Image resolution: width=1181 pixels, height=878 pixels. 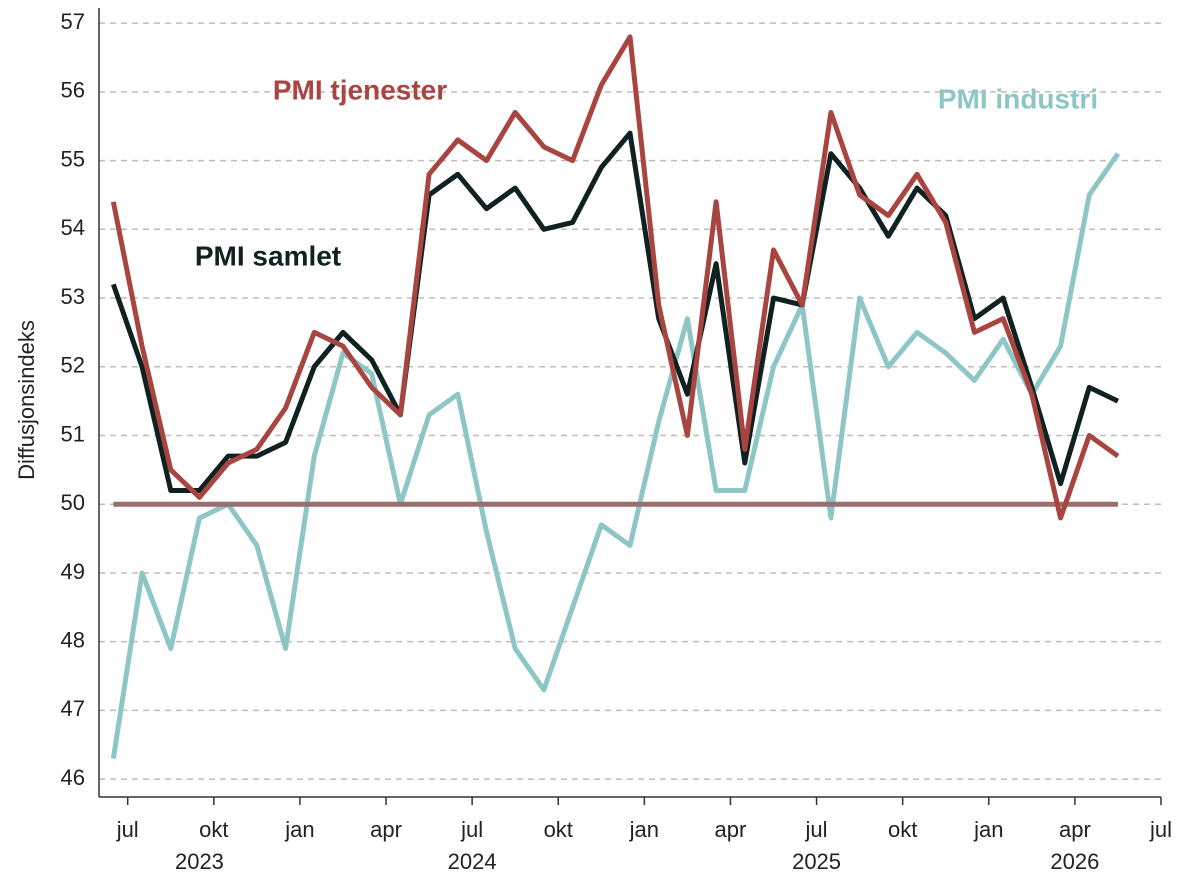 What do you see at coordinates (268, 255) in the screenshot?
I see `series-label: PMI samlet` at bounding box center [268, 255].